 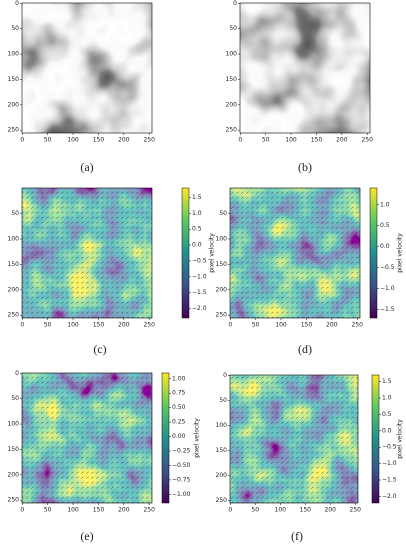 What do you see at coordinates (387, 414) in the screenshot?
I see `colorbar-tick-label: 0.5` at bounding box center [387, 414].